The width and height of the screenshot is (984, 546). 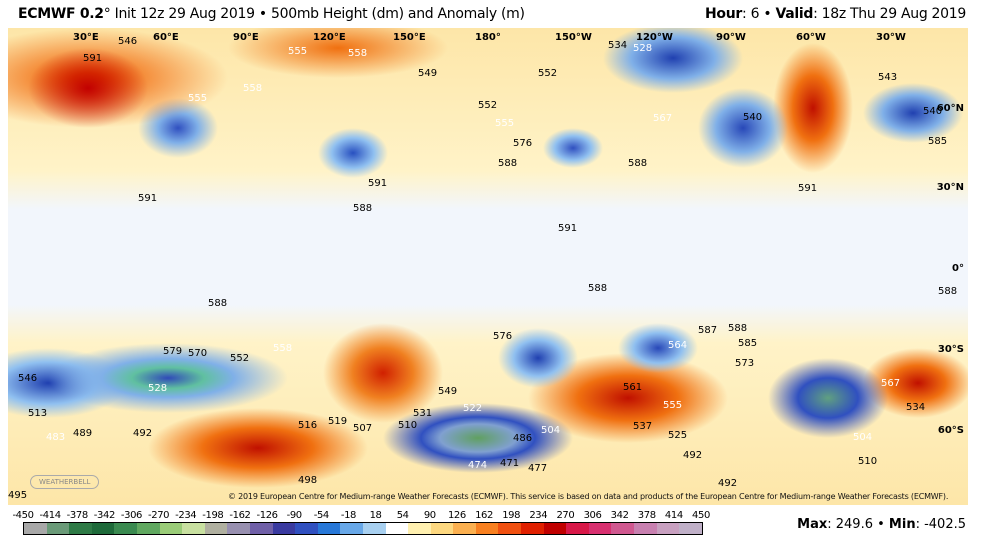 I want to click on longitude-label: 60°W, so click(x=811, y=37).